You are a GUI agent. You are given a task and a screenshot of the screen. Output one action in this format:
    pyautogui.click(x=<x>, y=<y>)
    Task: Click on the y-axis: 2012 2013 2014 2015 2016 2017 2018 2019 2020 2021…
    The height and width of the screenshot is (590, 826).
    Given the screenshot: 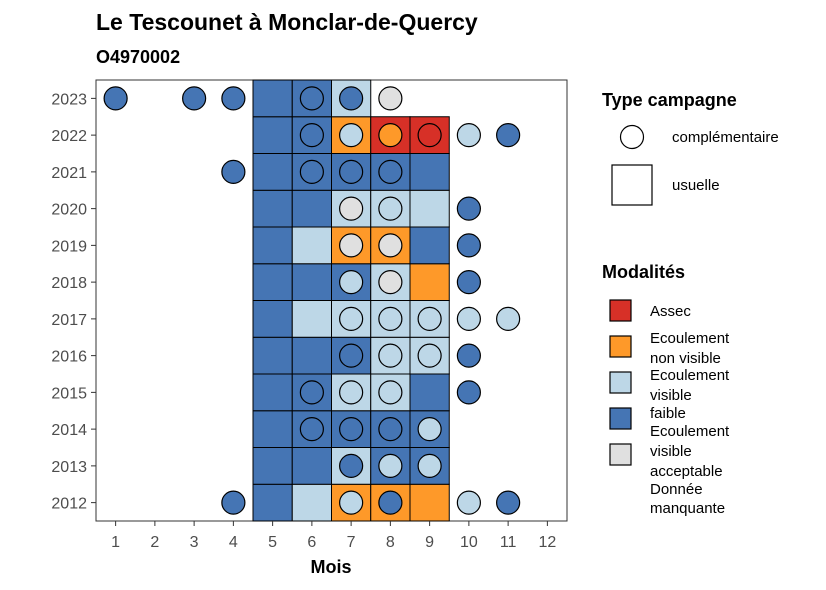 What is the action you would take?
    pyautogui.click(x=73, y=302)
    